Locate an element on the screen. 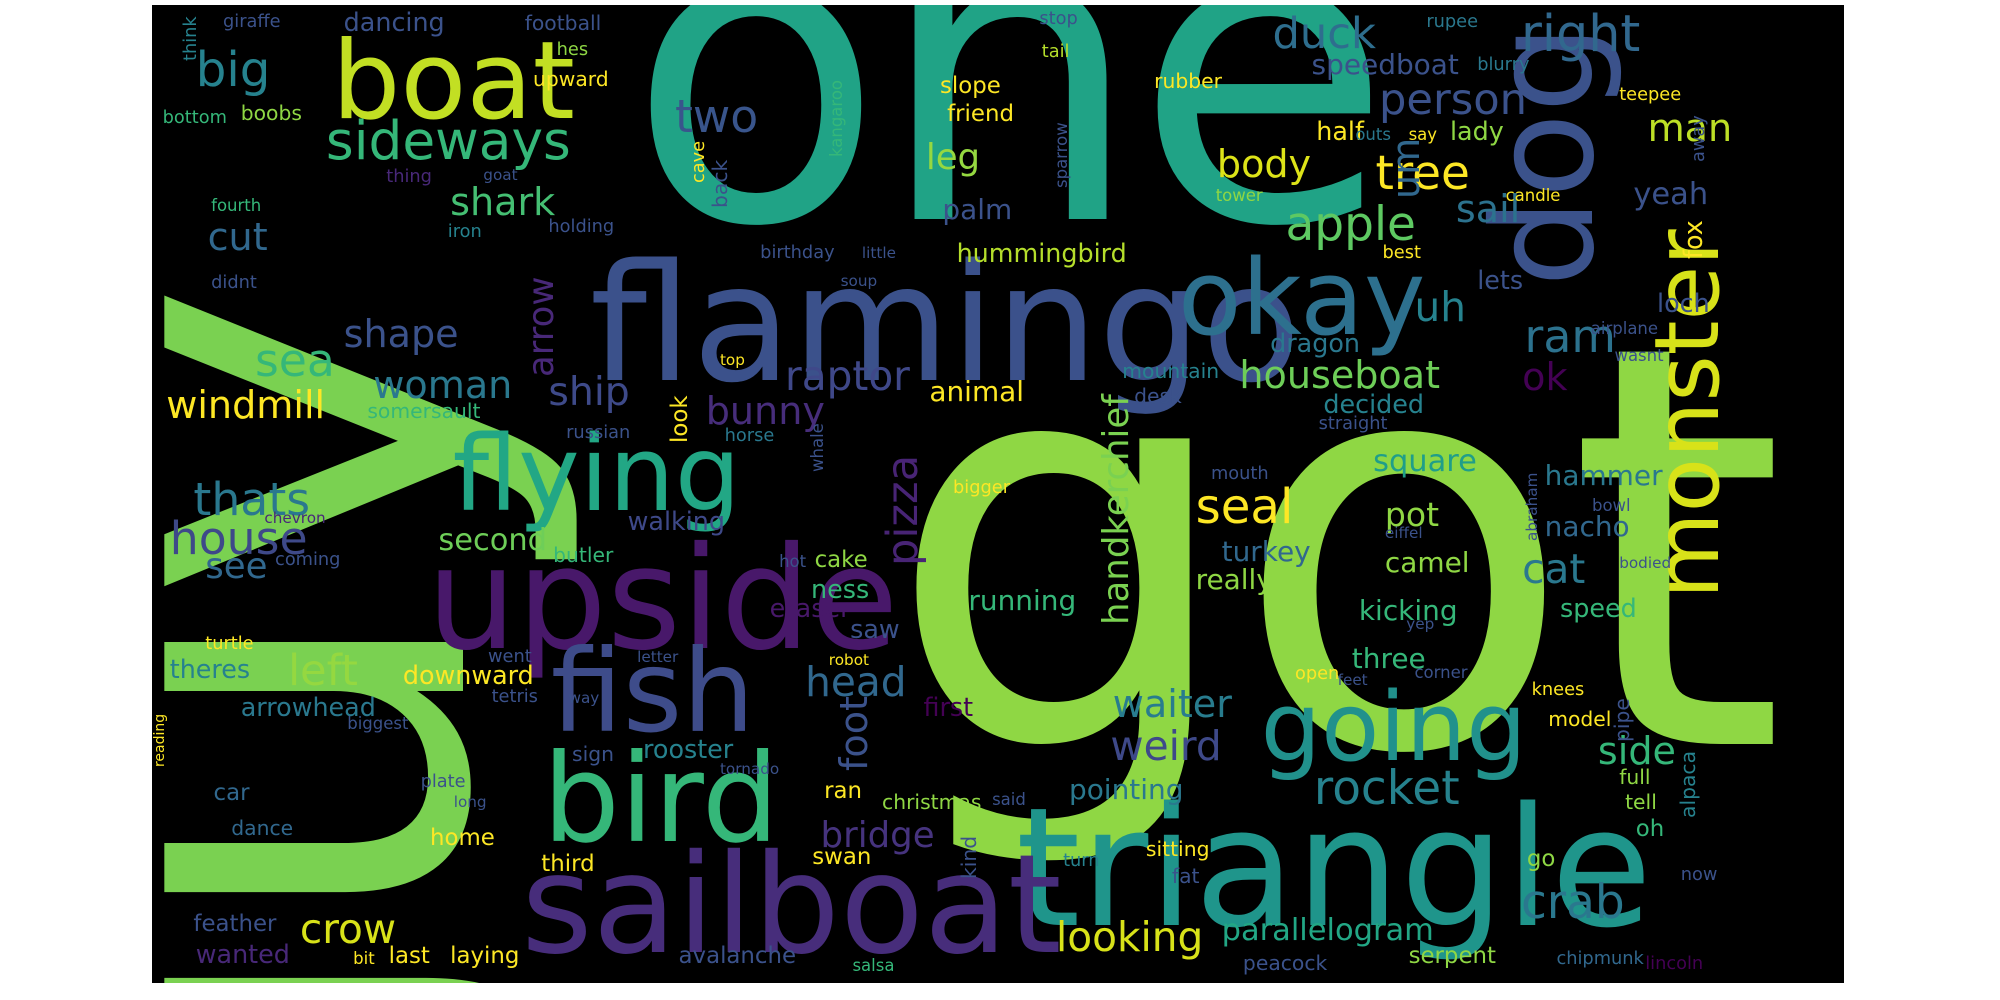  word-cake: cake is located at coordinates (841, 559).